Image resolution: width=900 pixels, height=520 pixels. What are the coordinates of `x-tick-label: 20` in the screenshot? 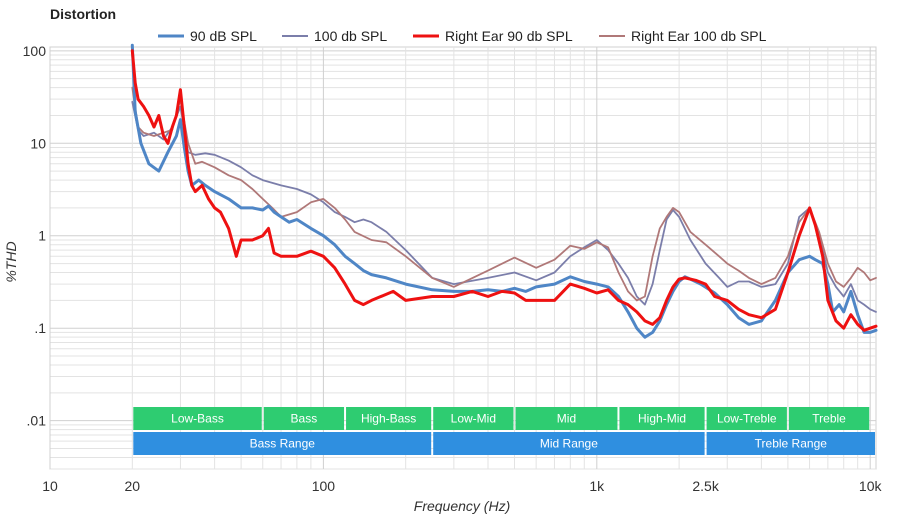 It's located at (133, 486).